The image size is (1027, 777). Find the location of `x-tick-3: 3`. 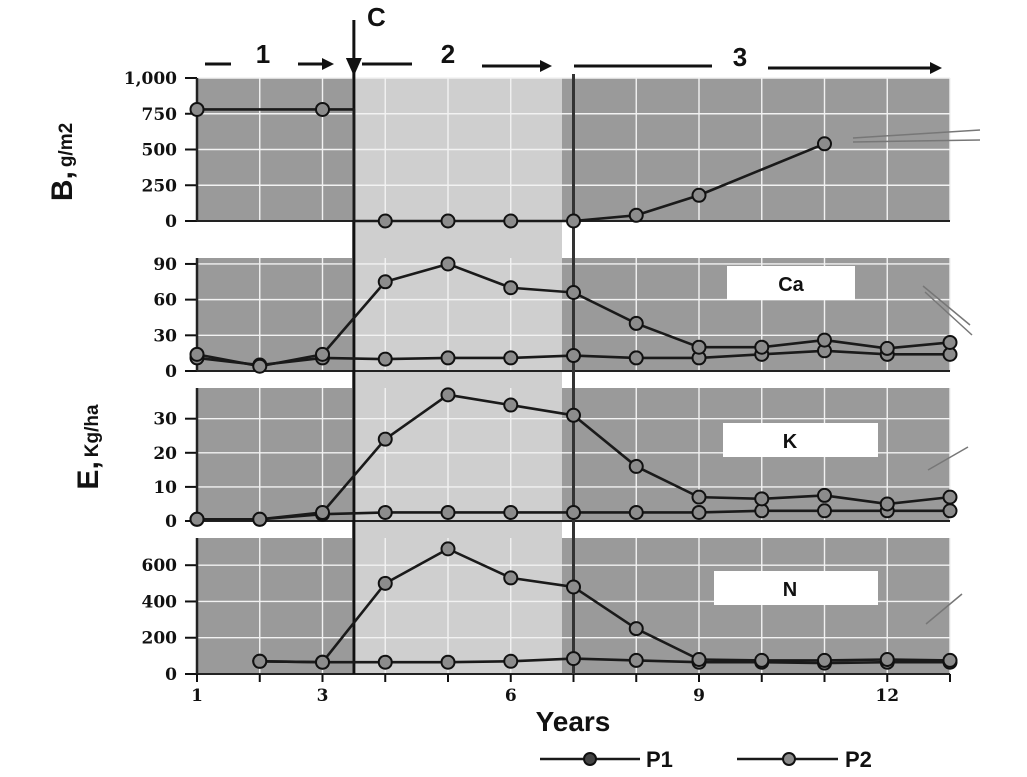

x-tick-3: 3 is located at coordinates (323, 696).